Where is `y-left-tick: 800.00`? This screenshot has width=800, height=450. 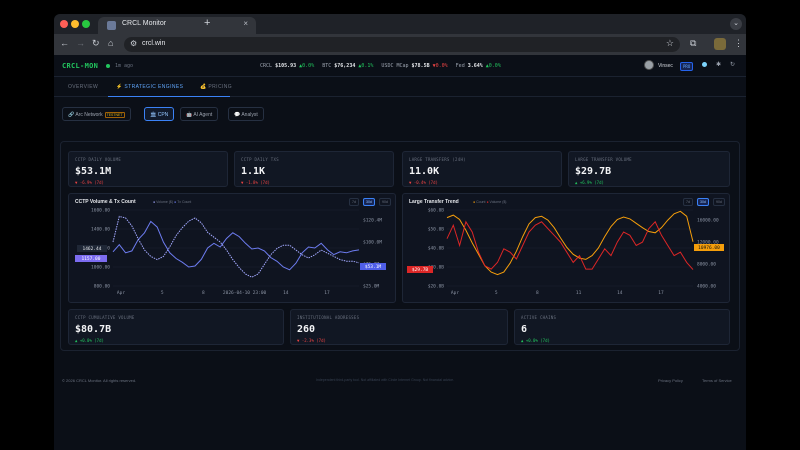
y-left-tick: 800.00 is located at coordinates (102, 287).